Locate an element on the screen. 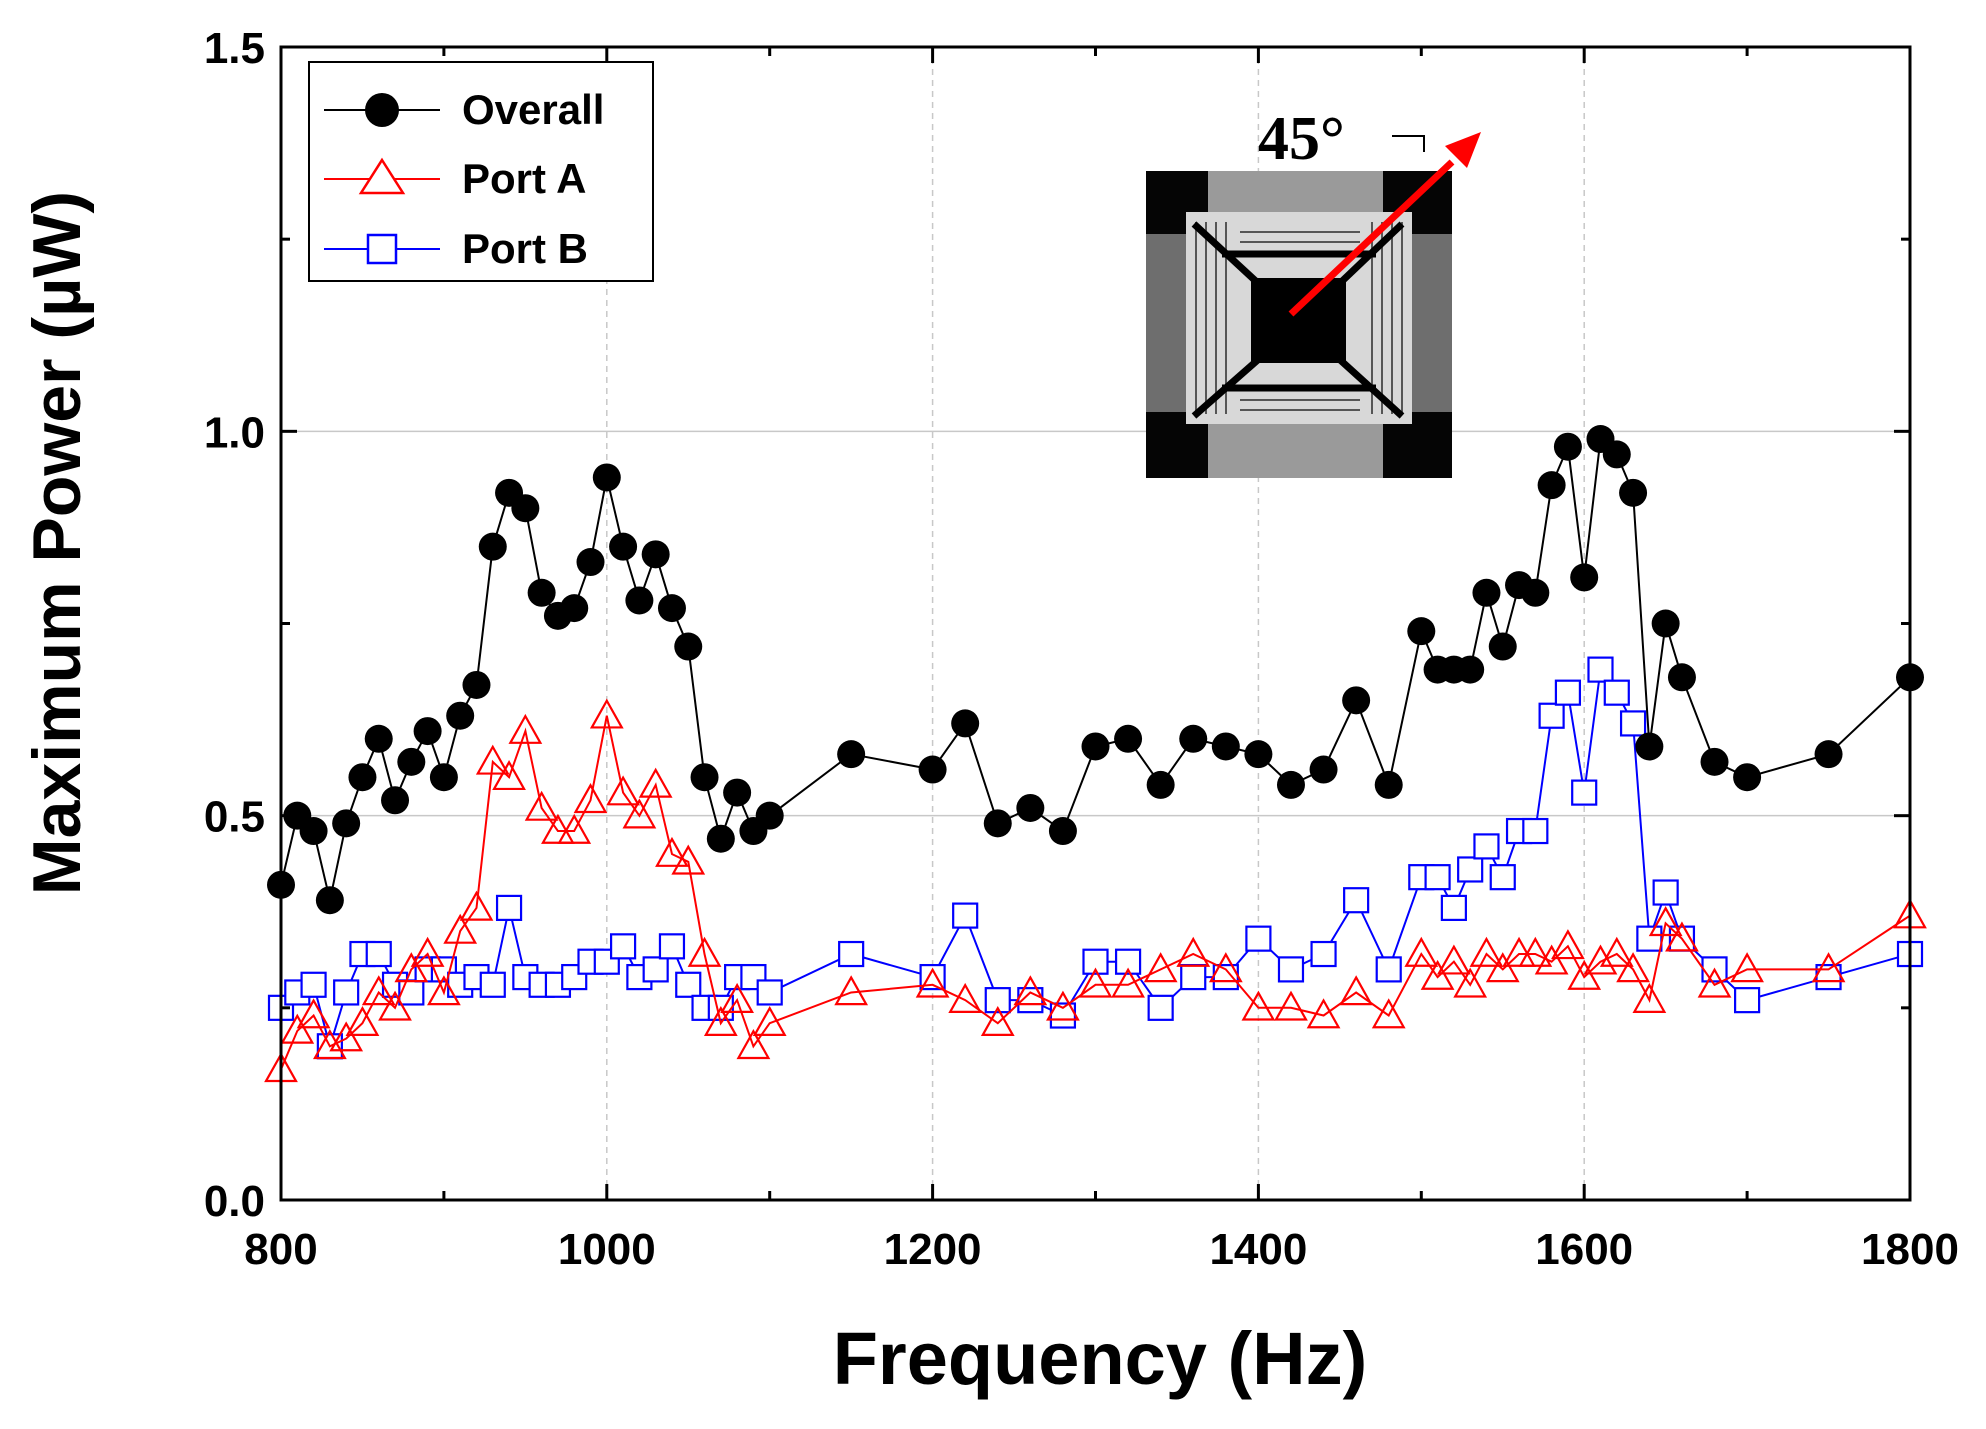 Image resolution: width=1986 pixels, height=1429 pixels. legend-label-overall: Overall is located at coordinates (533, 109).